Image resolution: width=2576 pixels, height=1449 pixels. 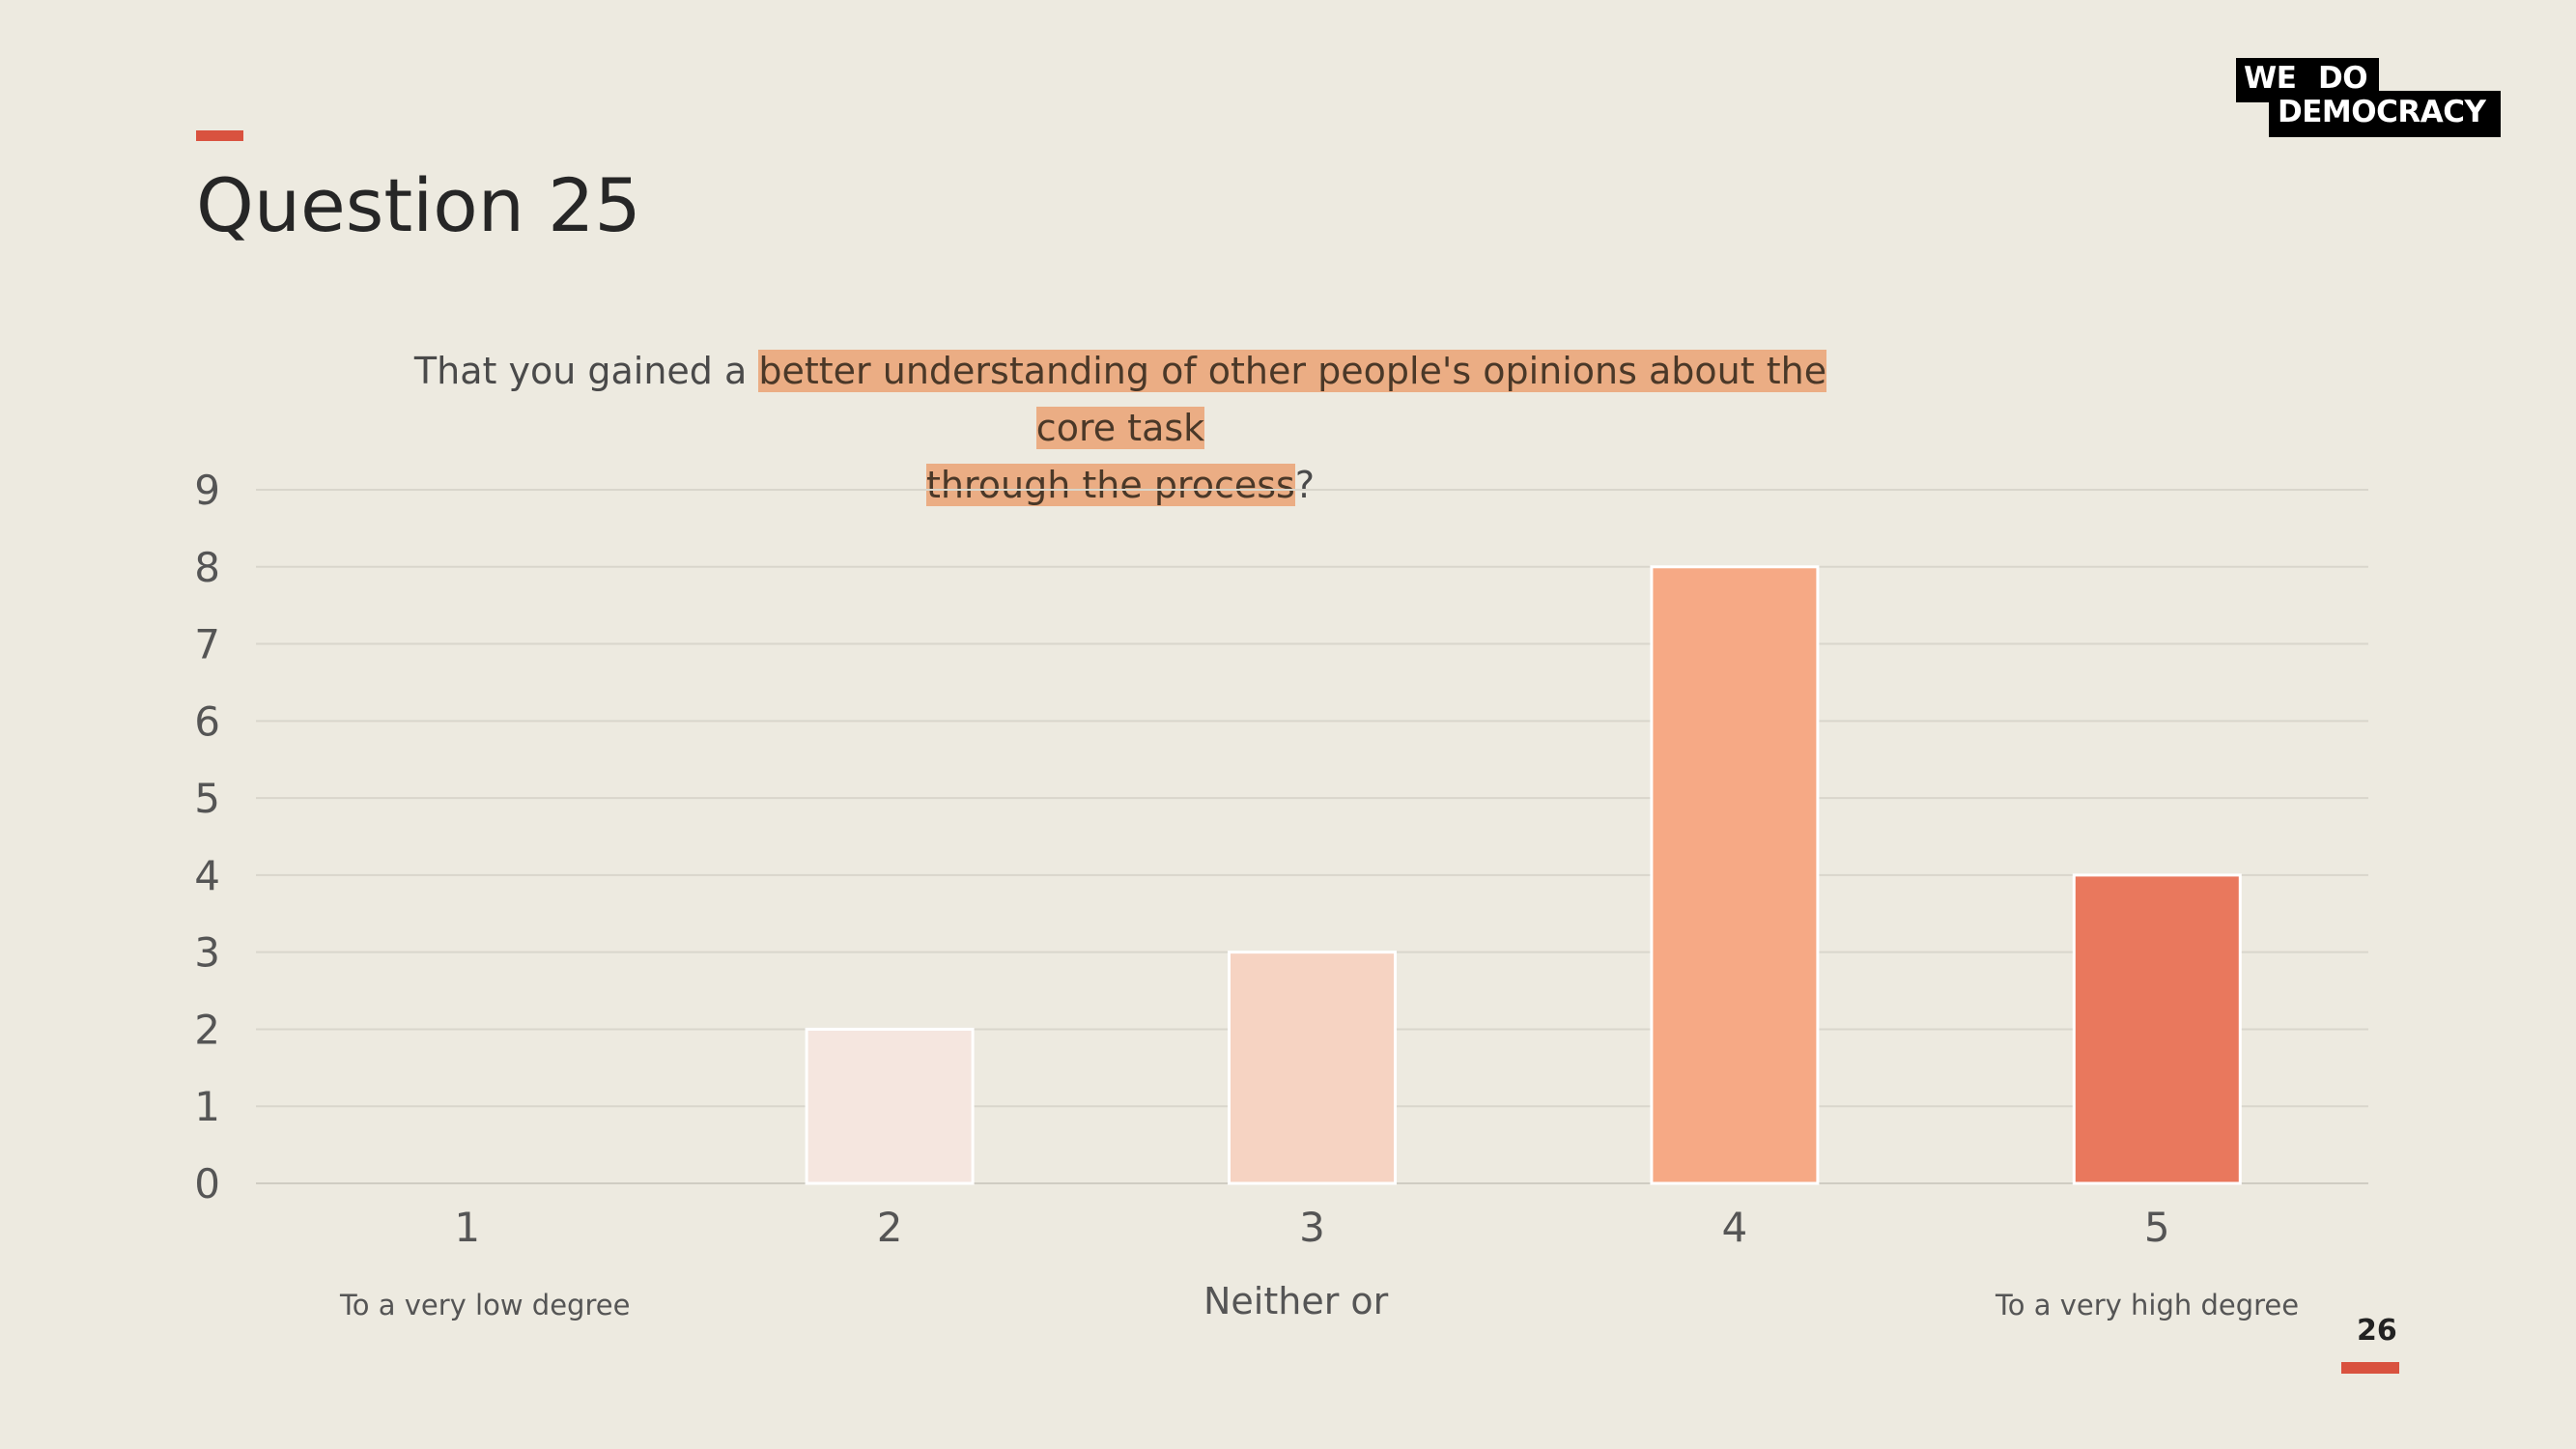 What do you see at coordinates (2343, 78) in the screenshot?
I see `logo-text-do: DO` at bounding box center [2343, 78].